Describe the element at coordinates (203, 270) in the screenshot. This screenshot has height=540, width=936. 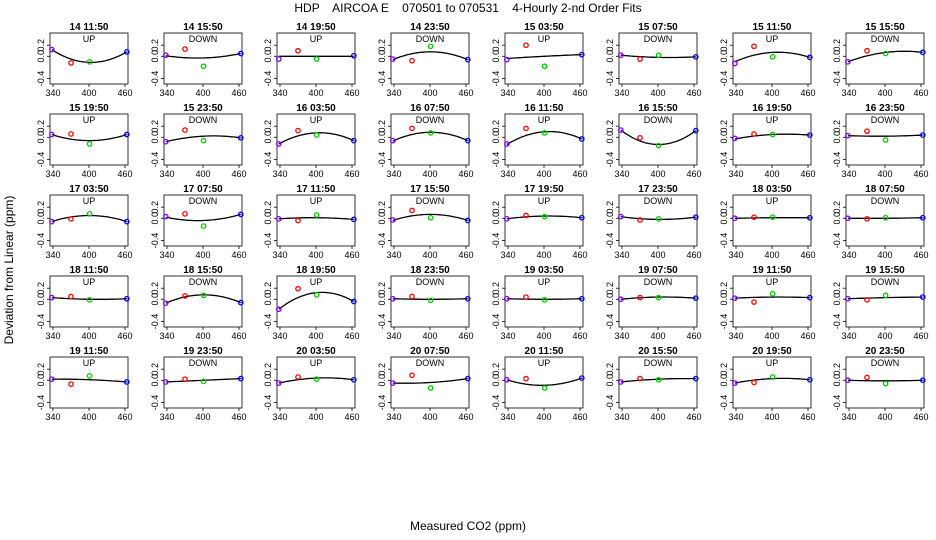
I see `panel-title: 18 15:50` at that location.